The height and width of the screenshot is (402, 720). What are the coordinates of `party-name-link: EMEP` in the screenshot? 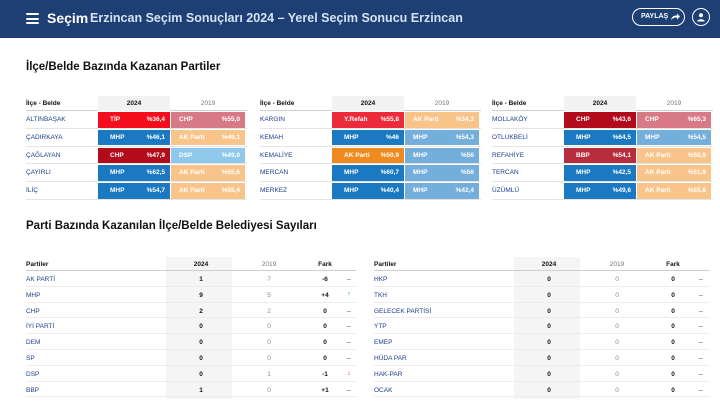 It's located at (383, 343).